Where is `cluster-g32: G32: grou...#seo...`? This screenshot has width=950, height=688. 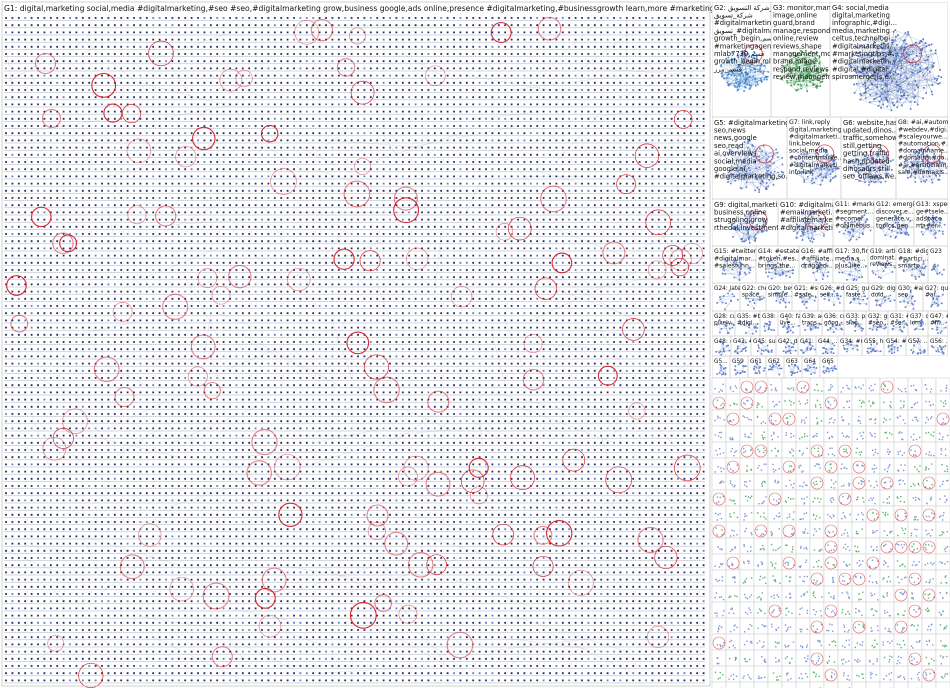
cluster-g32: G32: grou...#seo... is located at coordinates (877, 323).